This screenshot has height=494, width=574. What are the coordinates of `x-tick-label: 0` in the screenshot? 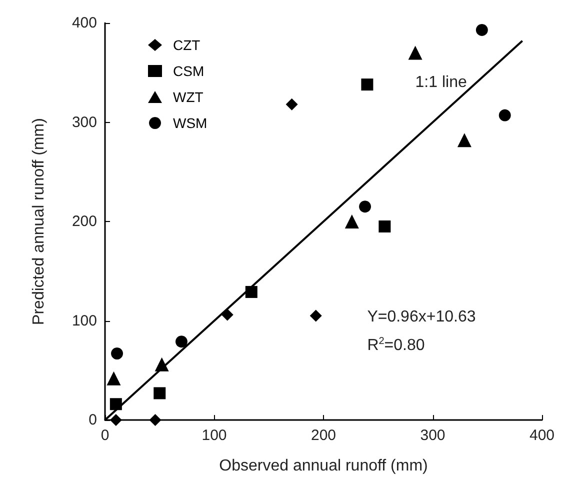 It's located at (105, 435).